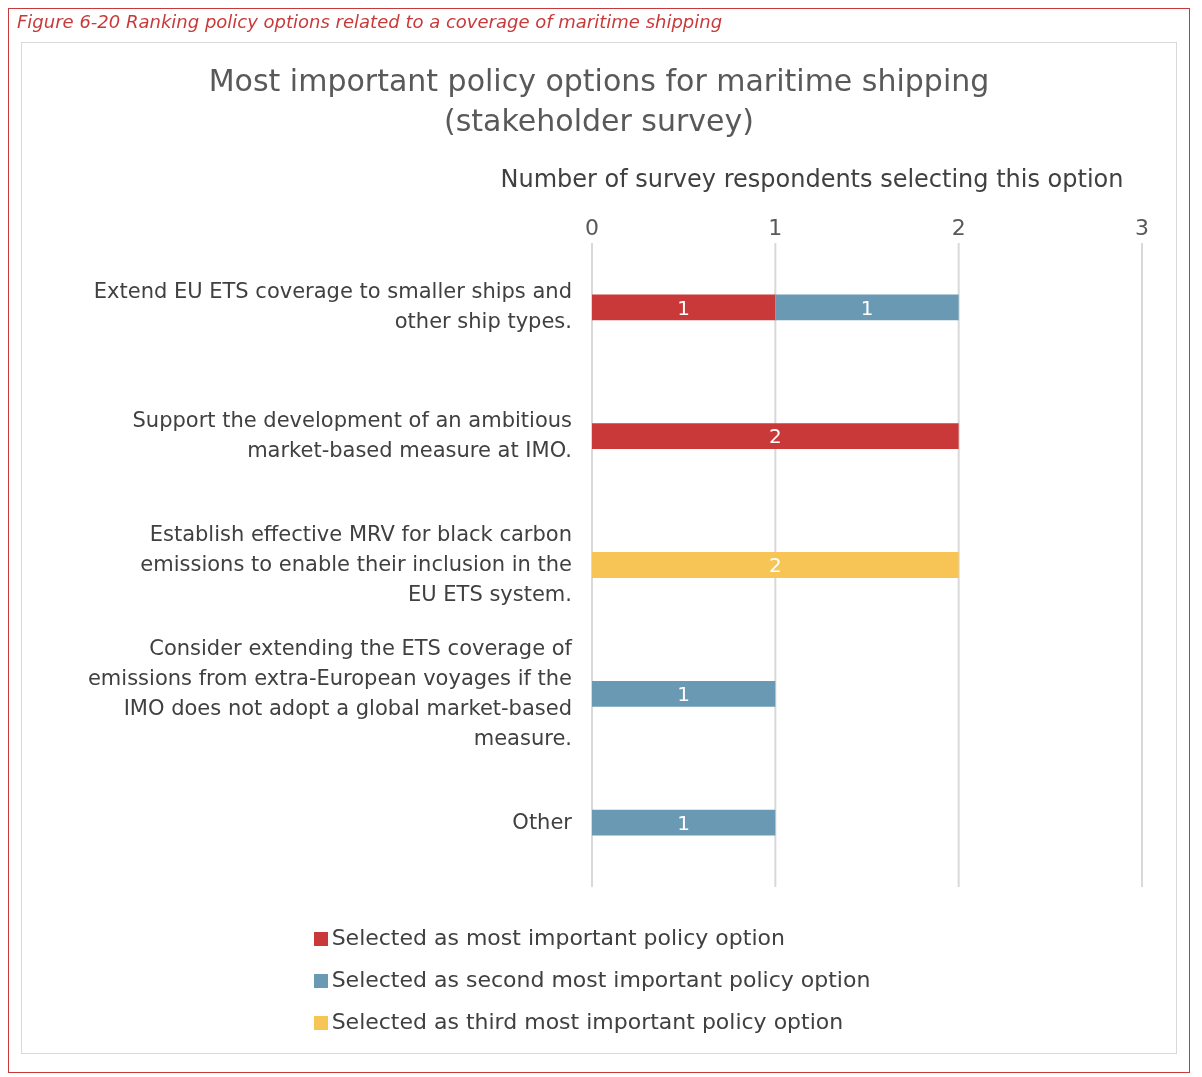  Describe the element at coordinates (592, 227) in the screenshot. I see `x-tick-label: 0` at that location.